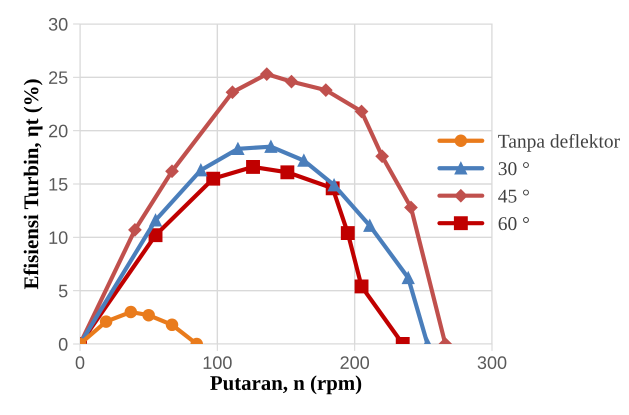 The image size is (629, 415). I want to click on x-tick-label: 100, so click(218, 363).